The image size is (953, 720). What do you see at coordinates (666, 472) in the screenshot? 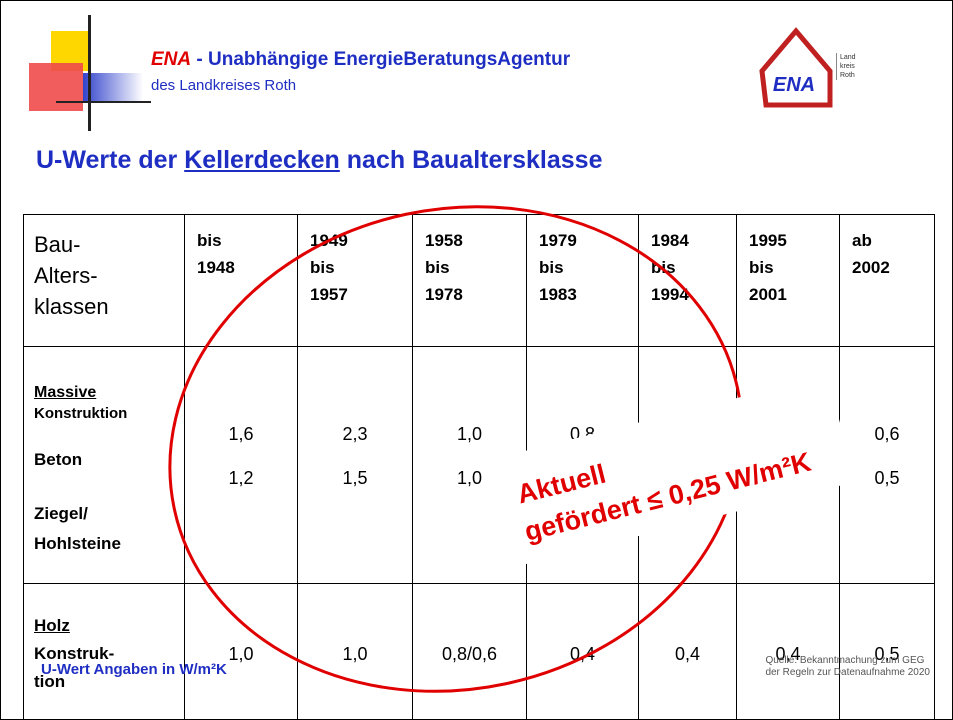
I see `overlay-box` at bounding box center [666, 472].